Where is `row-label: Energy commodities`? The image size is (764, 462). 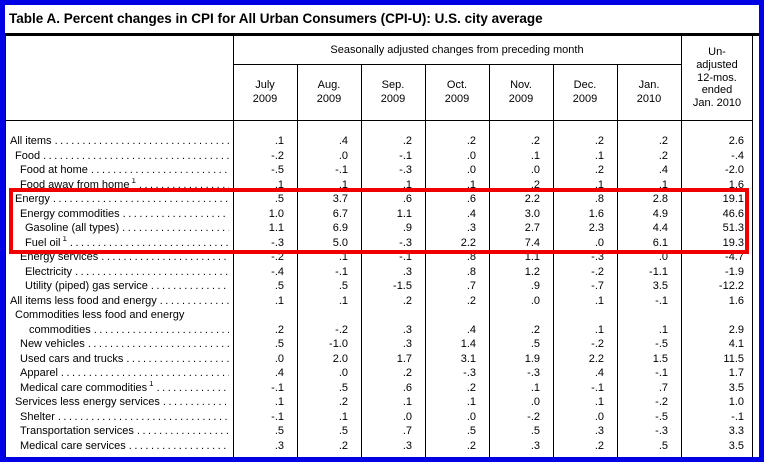 row-label: Energy commodities is located at coordinates (119, 214).